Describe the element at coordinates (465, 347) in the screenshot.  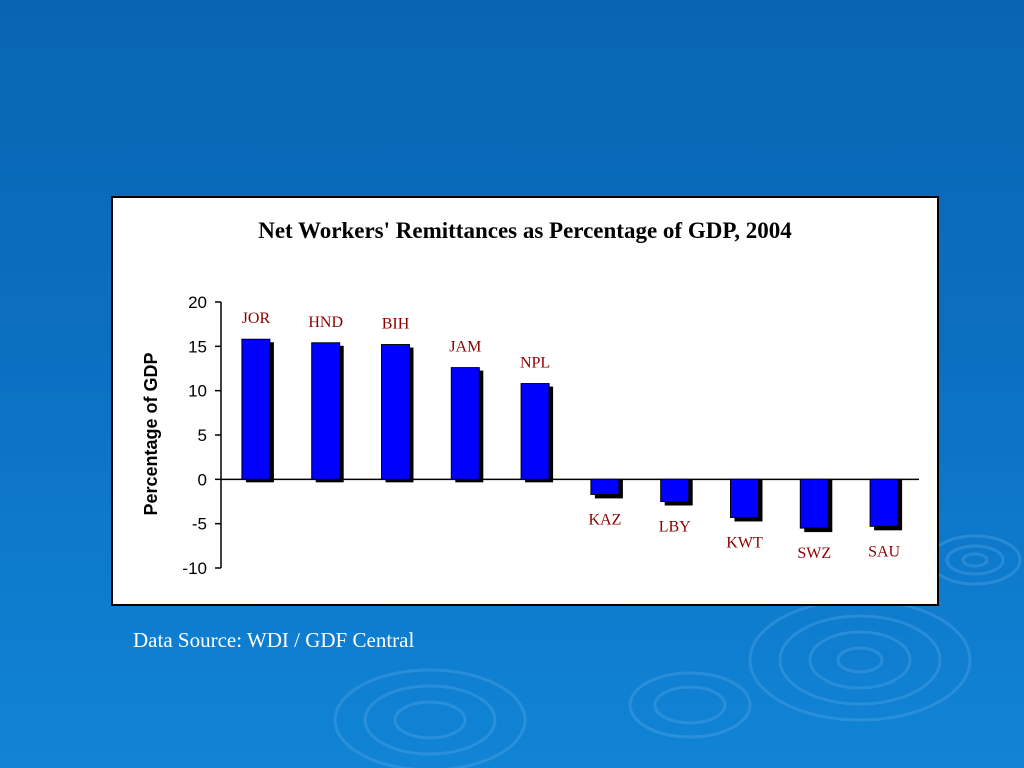
I see `category-label: JAM` at that location.